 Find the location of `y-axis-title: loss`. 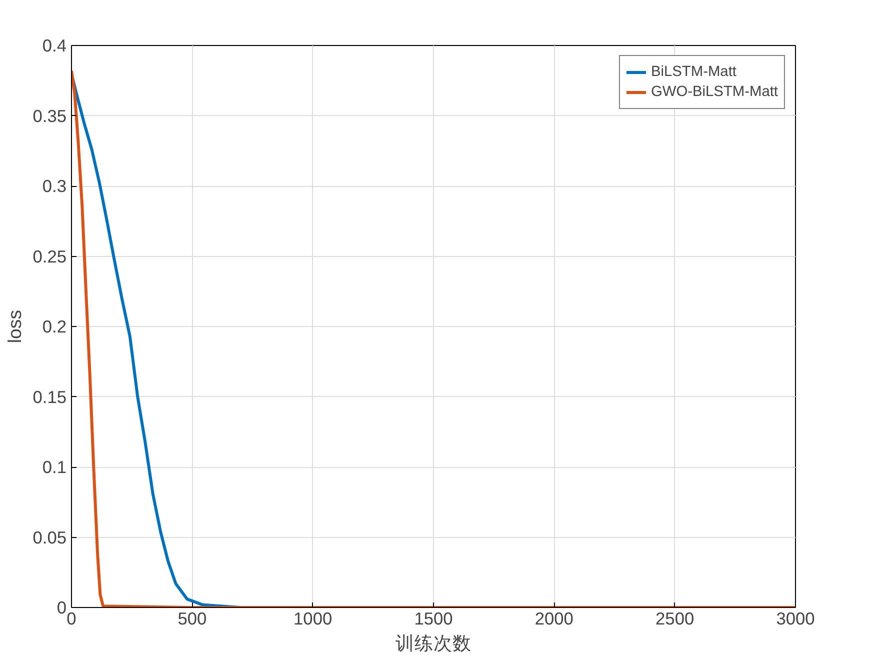

y-axis-title: loss is located at coordinates (14, 327).